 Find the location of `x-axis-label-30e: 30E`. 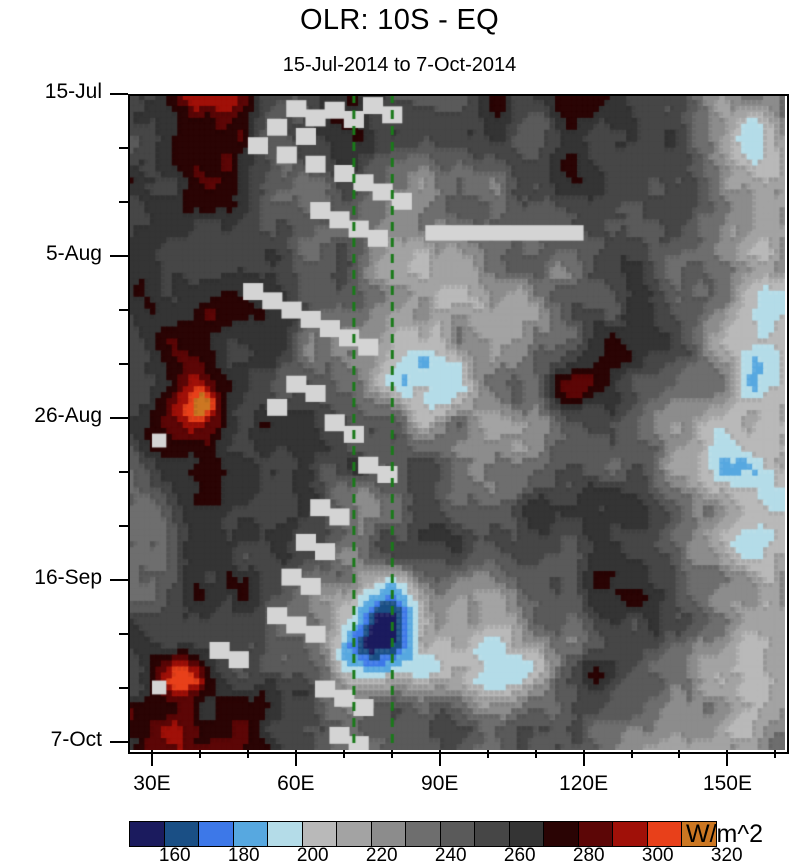

x-axis-label-30e: 30E is located at coordinates (152, 783).